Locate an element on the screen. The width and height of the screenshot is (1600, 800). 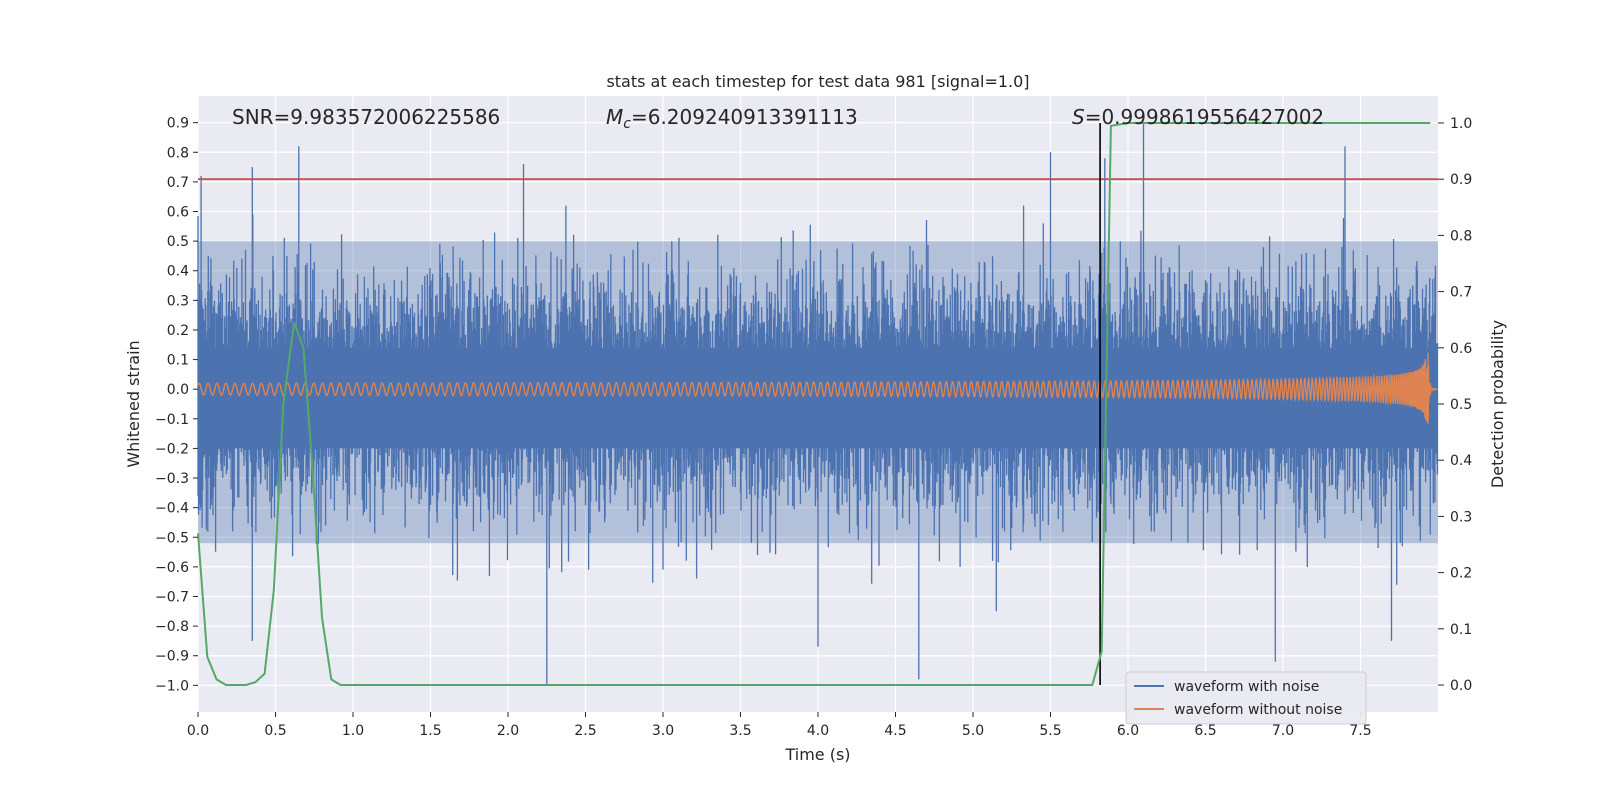
y-tick-label-8: 0.1 is located at coordinates (178, 361).